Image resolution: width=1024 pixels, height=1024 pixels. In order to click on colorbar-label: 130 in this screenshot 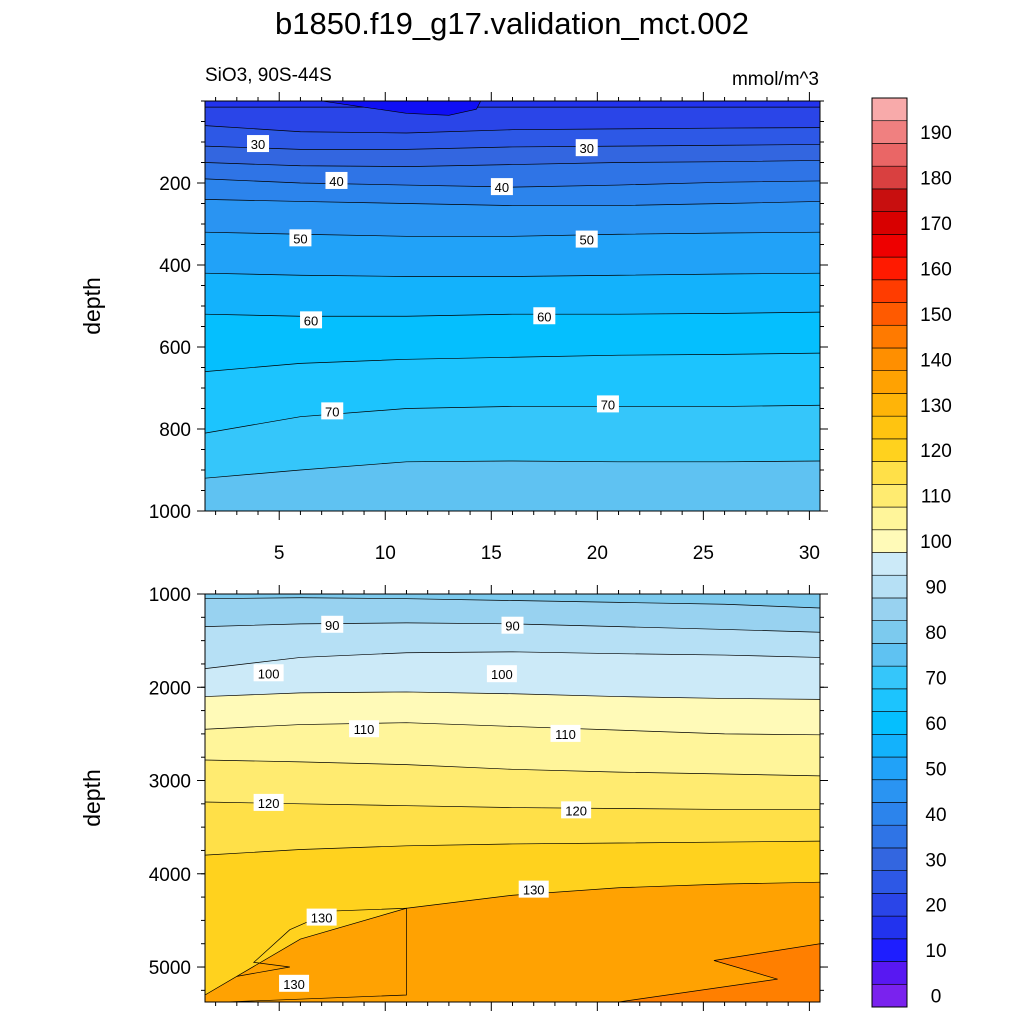, I will do `click(936, 406)`.